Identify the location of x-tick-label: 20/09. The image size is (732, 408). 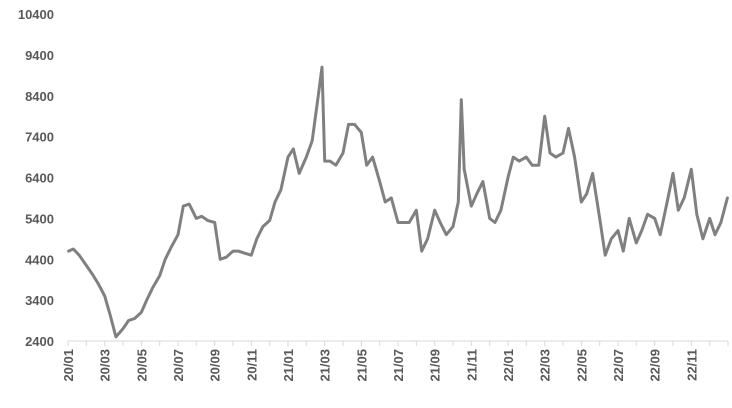
(215, 365).